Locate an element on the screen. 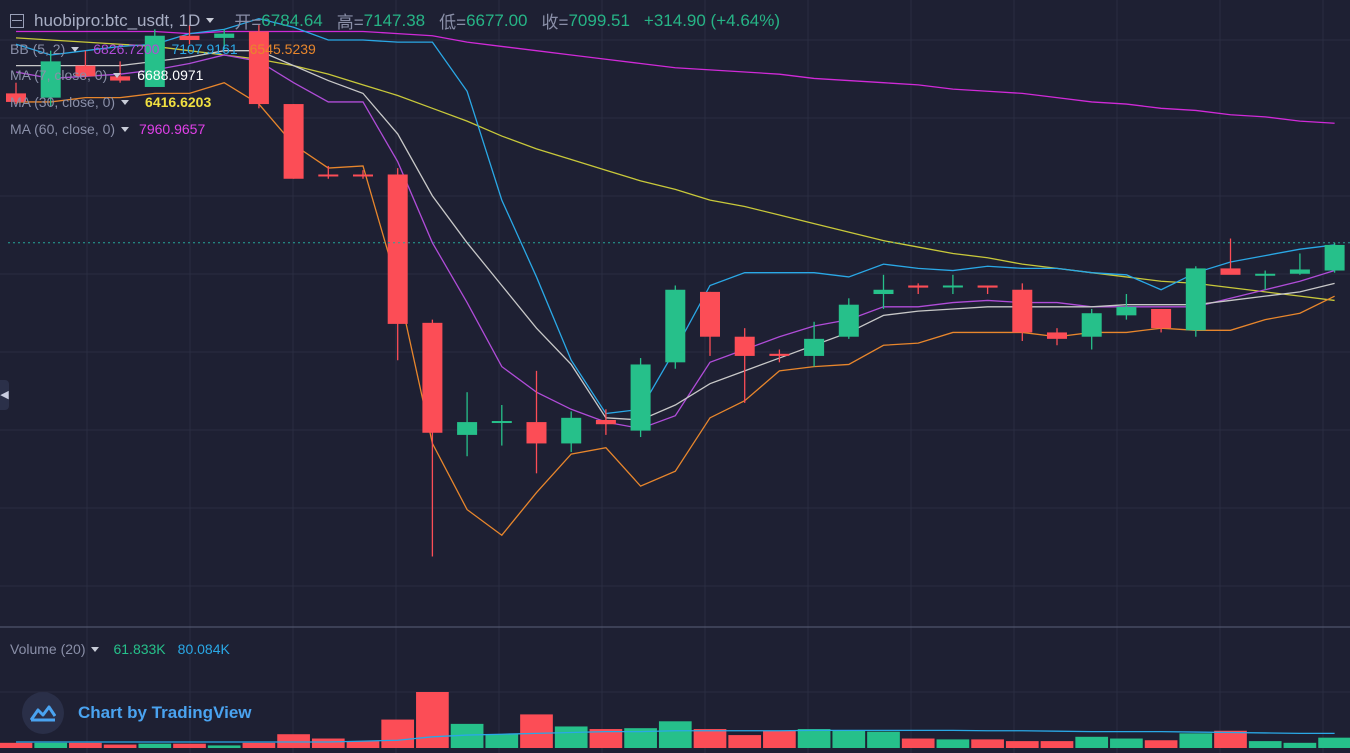  low-value: 6677.00 is located at coordinates (497, 20).